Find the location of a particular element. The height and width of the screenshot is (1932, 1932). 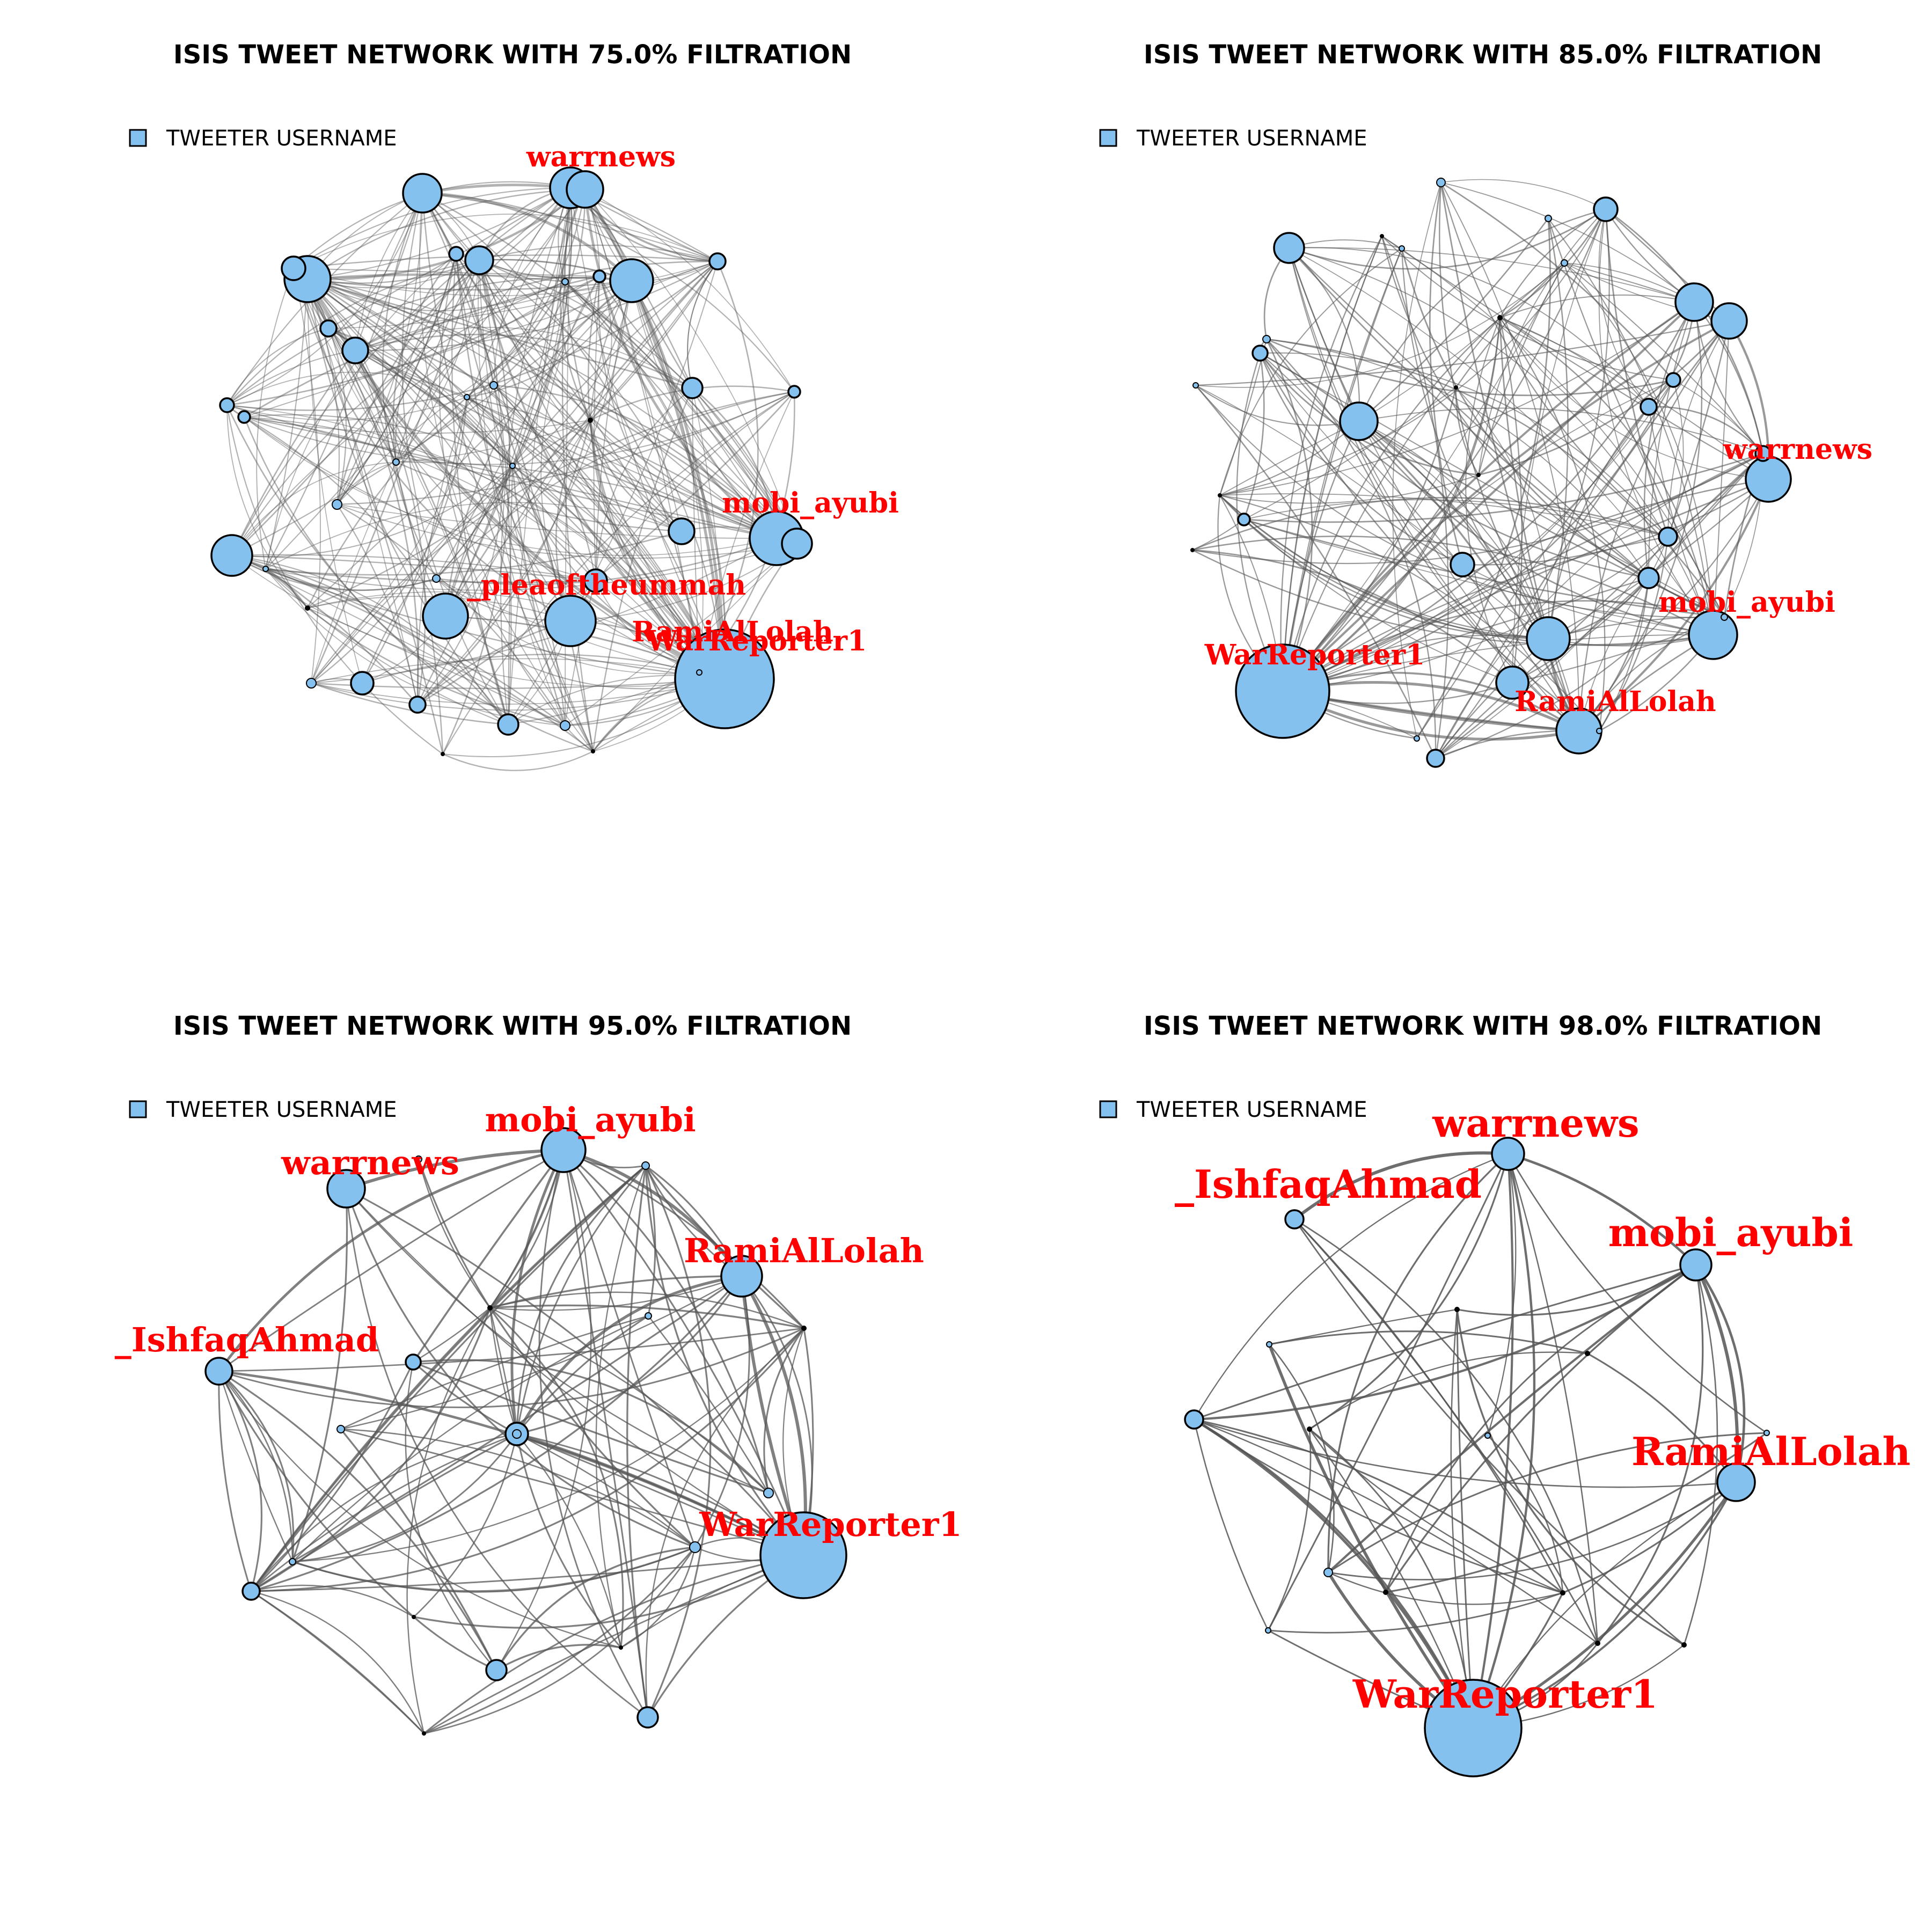

node-label-ishfaqahmad: _IshfaqAhmad is located at coordinates (1328, 1184).